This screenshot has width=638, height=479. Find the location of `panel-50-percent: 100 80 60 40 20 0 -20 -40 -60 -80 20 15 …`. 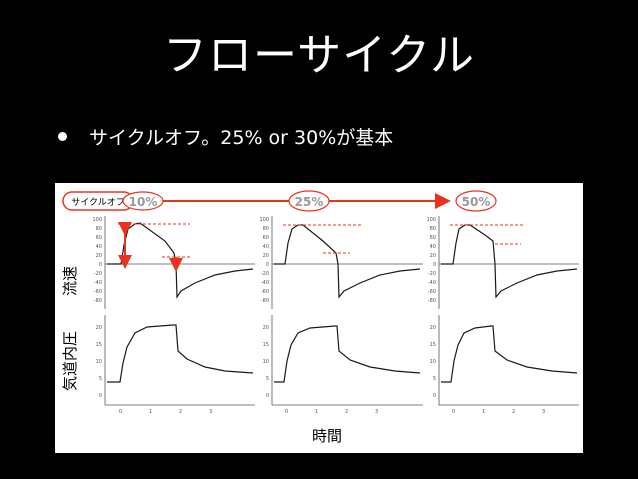

panel-50-percent: 100 80 60 40 20 0 -20 -40 -60 -80 20 15 … is located at coordinates (502, 315).